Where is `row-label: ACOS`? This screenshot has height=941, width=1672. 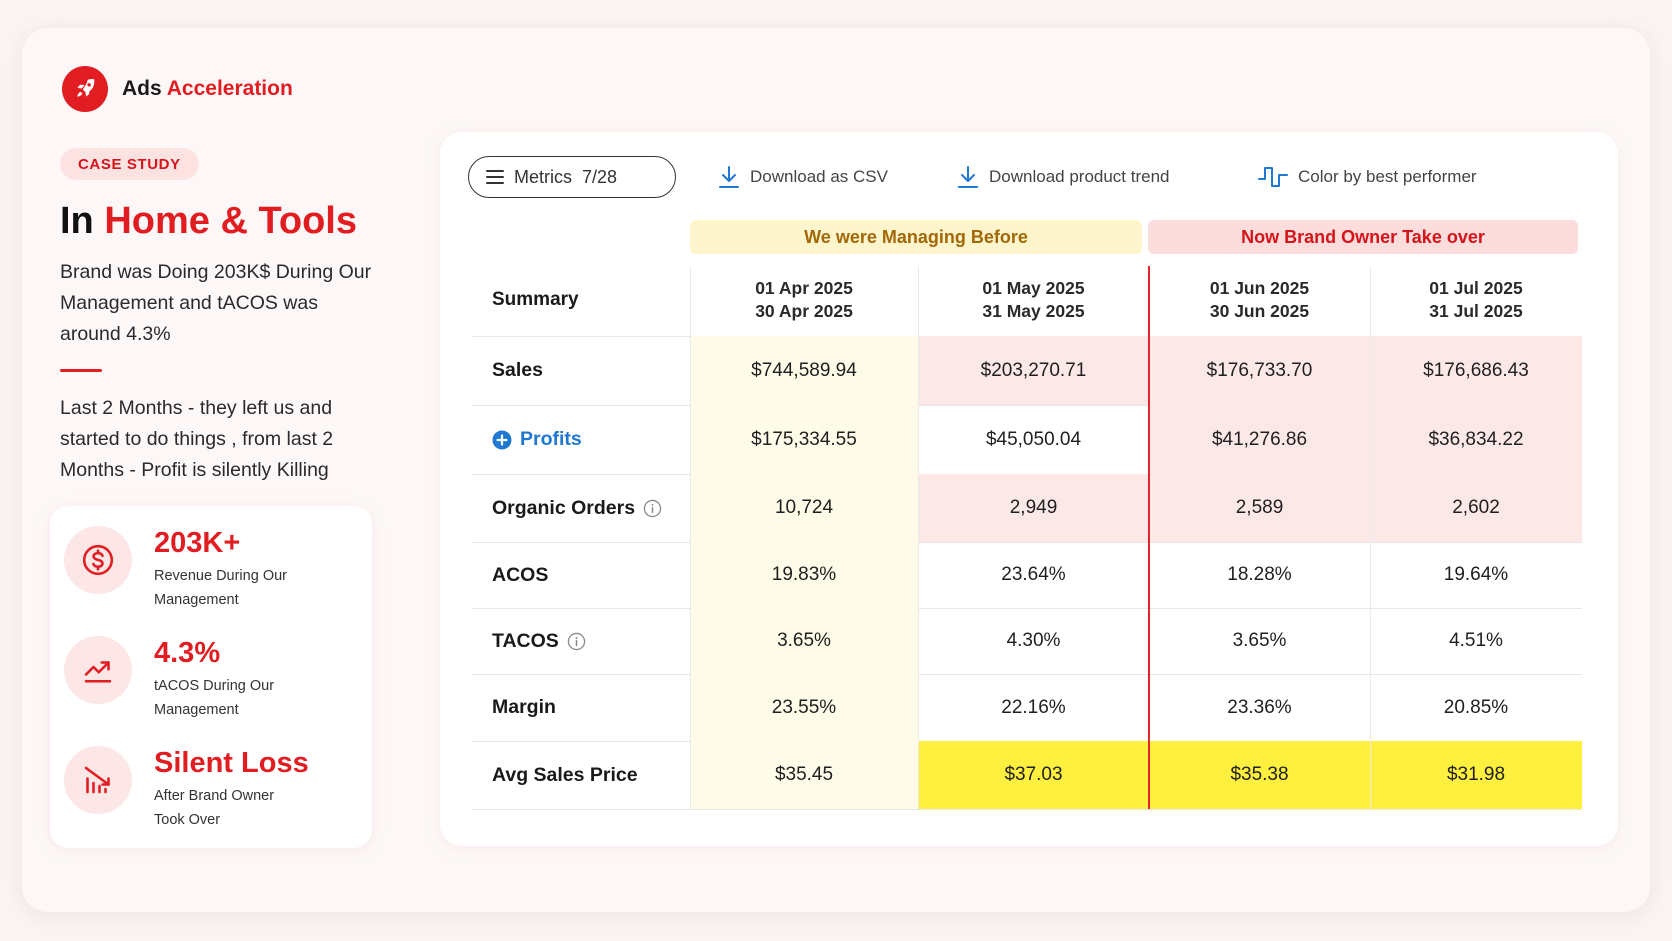
row-label: ACOS is located at coordinates (520, 575).